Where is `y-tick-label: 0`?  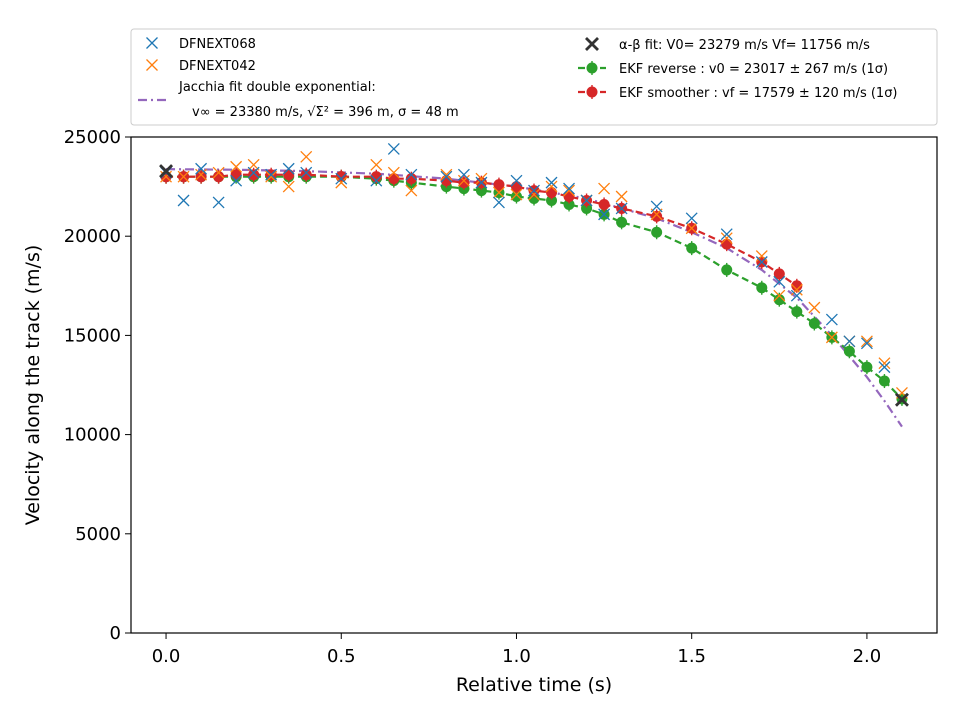 y-tick-label: 0 is located at coordinates (115, 633).